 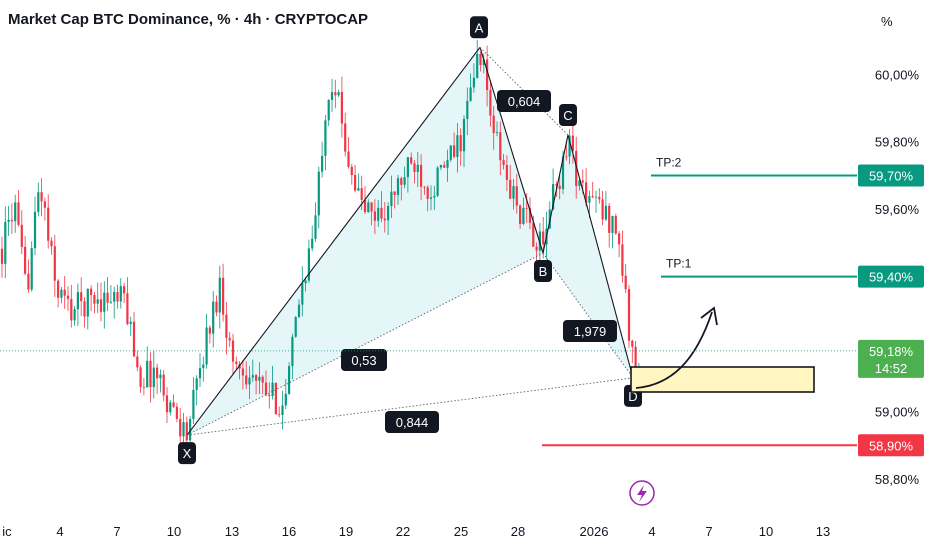 What do you see at coordinates (7, 531) in the screenshot?
I see `x-tick-label: ic` at bounding box center [7, 531].